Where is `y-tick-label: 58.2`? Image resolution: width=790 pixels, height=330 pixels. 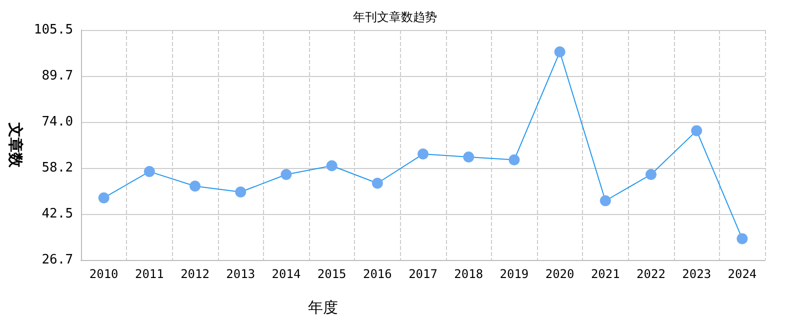 y-tick-label: 58.2 is located at coordinates (58, 168).